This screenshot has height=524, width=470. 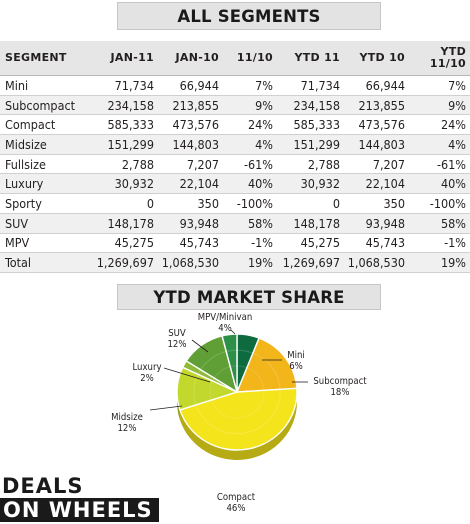 I want to click on deals-on-wheels-logo: DEALS ON WHEELS, so click(x=82, y=498).